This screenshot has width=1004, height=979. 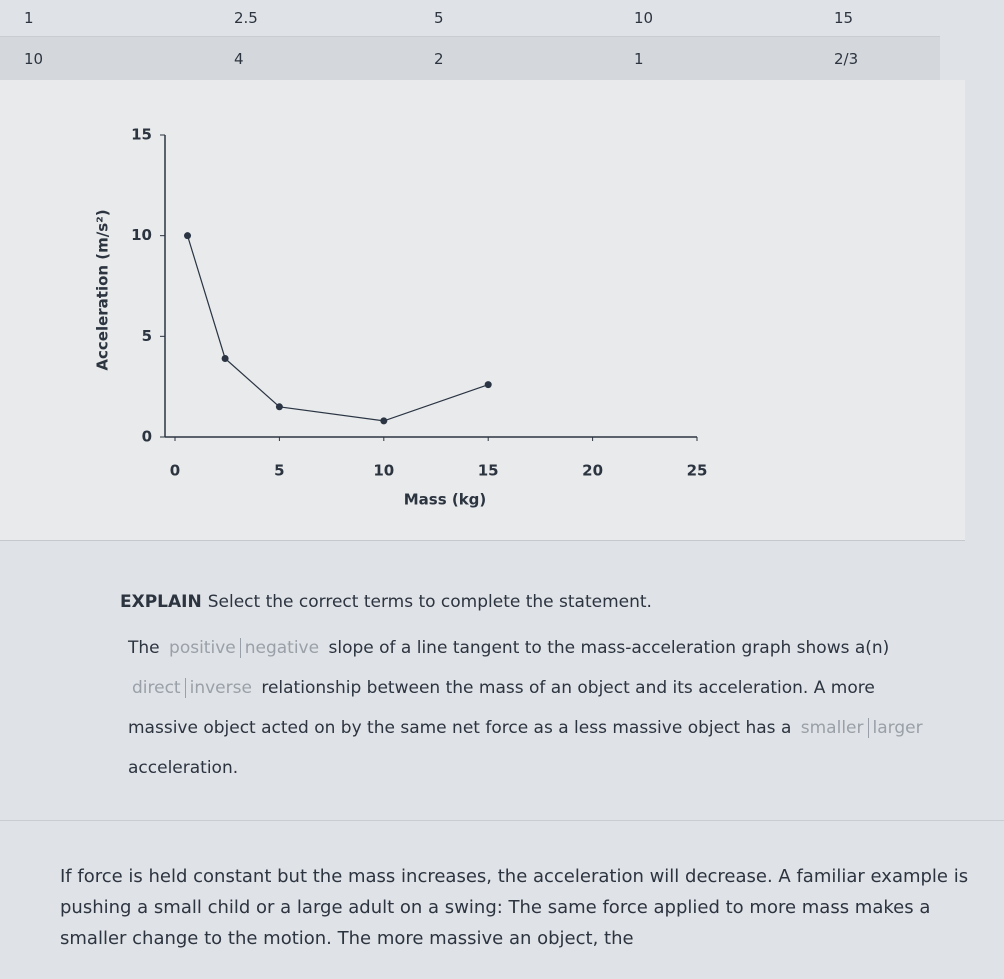 I want to click on explain-label: EXPLAIN, so click(x=161, y=602).